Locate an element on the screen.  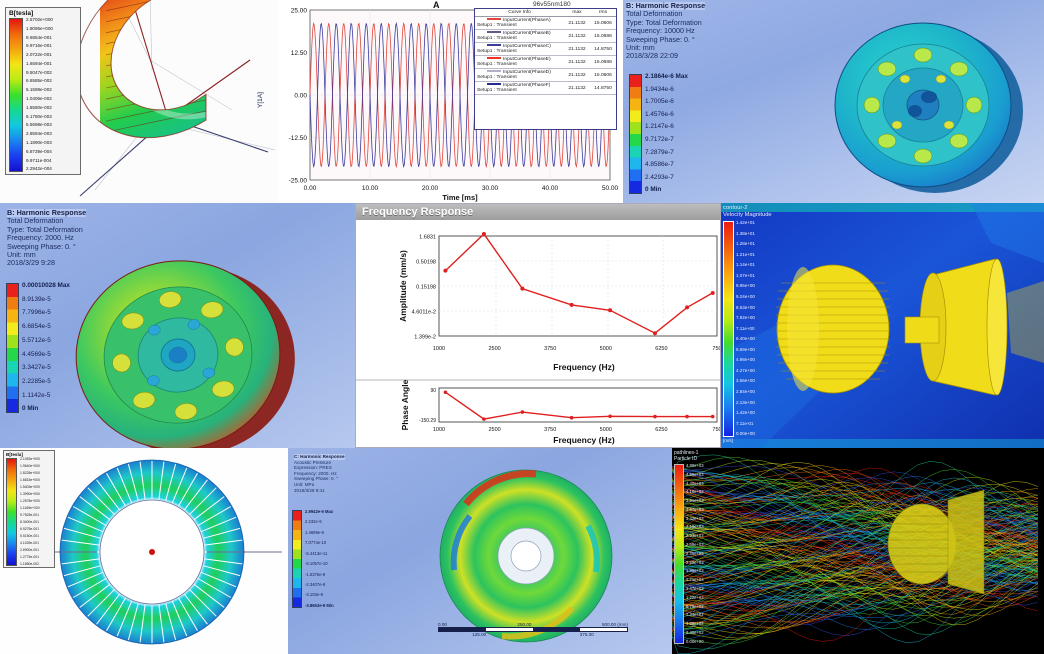
legend-value: 4.4569e-5 is located at coordinates (36, 354).